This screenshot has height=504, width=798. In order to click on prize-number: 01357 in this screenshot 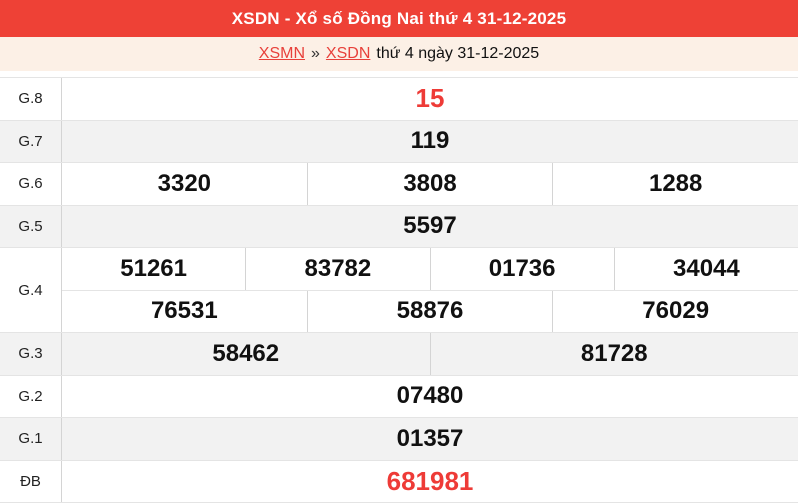, I will do `click(430, 438)`.